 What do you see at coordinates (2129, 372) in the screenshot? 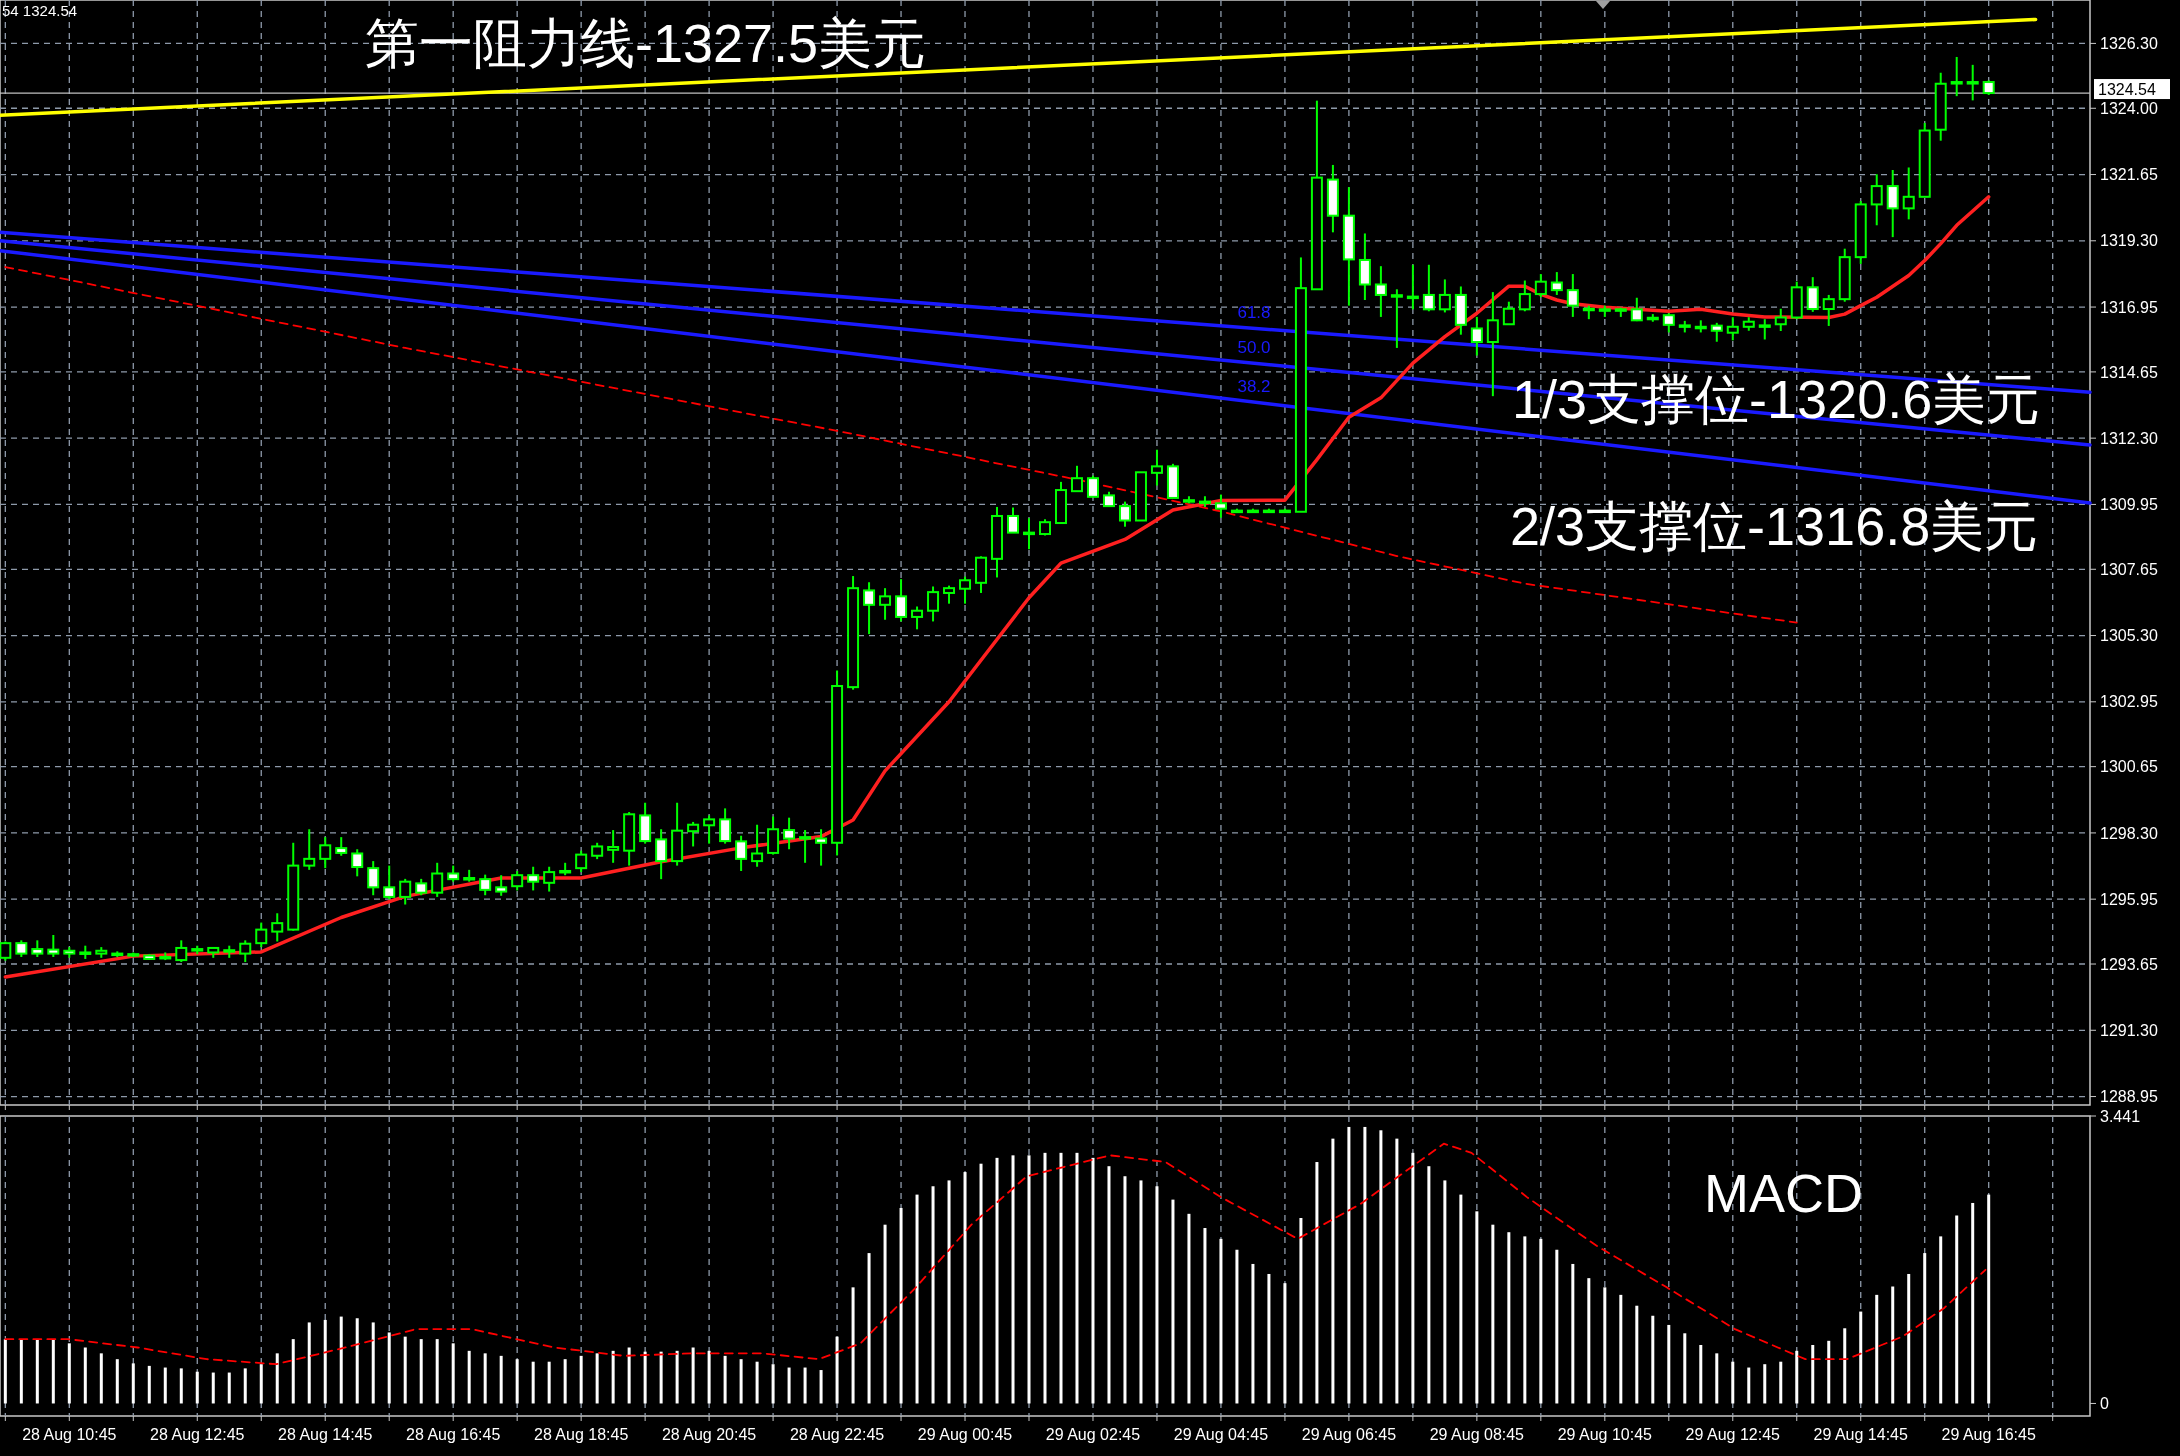
I see `y-tick-label: 1314.65` at bounding box center [2129, 372].